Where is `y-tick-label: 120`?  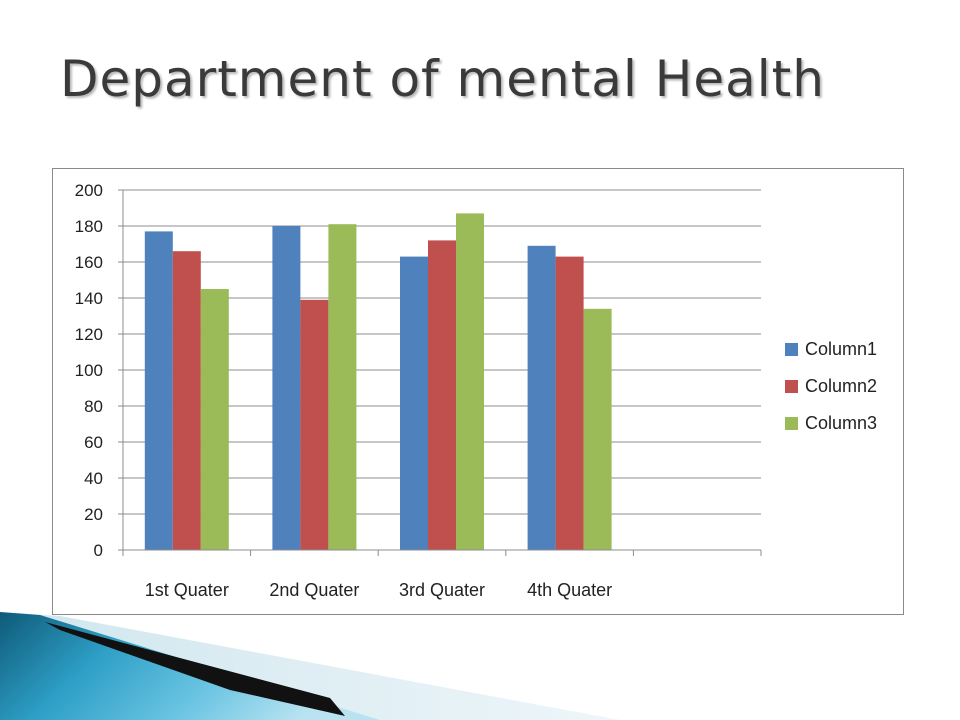 y-tick-label: 120 is located at coordinates (89, 334).